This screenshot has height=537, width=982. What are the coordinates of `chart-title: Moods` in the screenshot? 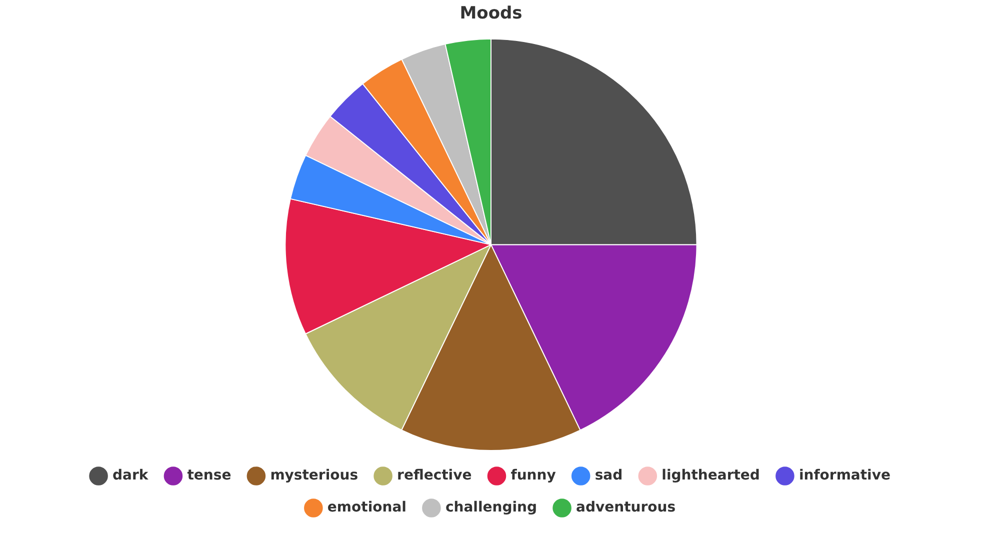 It's located at (491, 14).